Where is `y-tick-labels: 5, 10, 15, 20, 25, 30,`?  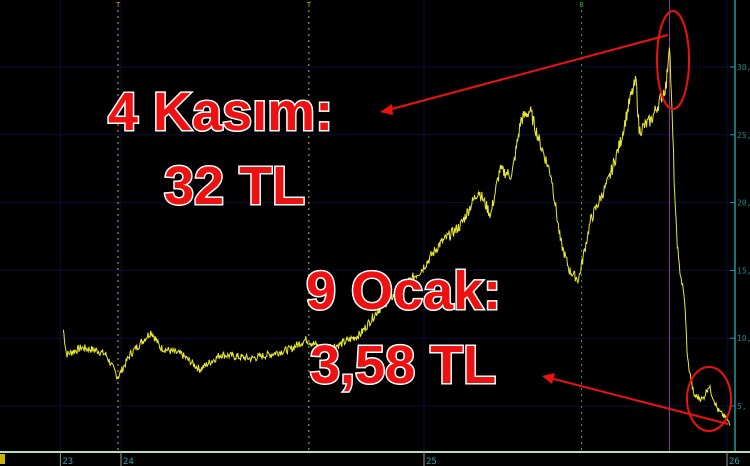 y-tick-labels: 5, 10, 15, 20, 25, 30, is located at coordinates (740, 237).